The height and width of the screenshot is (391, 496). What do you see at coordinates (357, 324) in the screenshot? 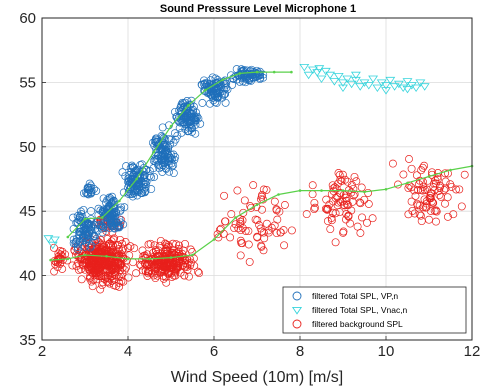
I see `legend-entry-label: filtered background SPL` at bounding box center [357, 324].